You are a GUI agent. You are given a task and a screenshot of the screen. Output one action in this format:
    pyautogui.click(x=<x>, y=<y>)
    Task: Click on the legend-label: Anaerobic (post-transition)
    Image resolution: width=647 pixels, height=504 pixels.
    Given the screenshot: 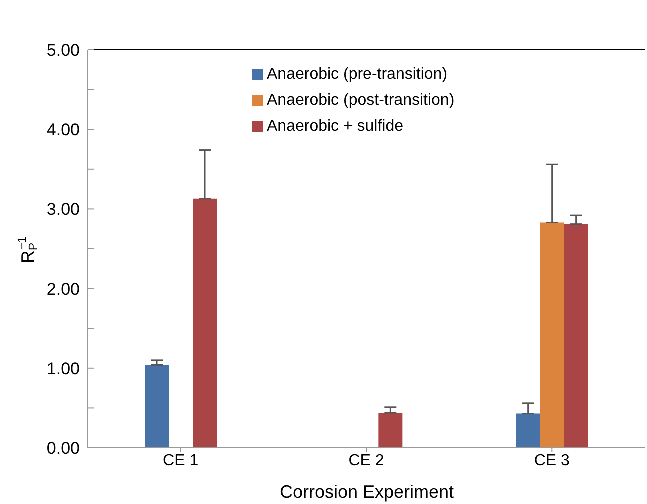 What is the action you would take?
    pyautogui.click(x=361, y=100)
    